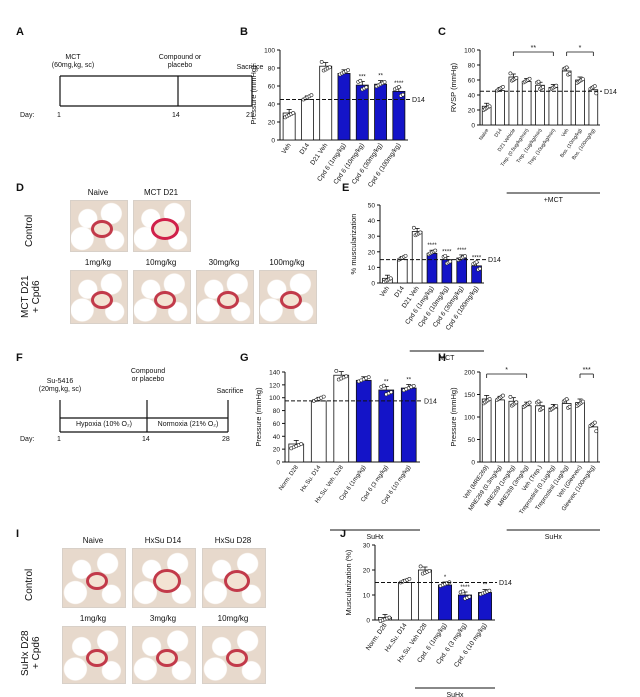  Describe the element at coordinates (484, 135) in the screenshot. I see `category-label: Naive` at that location.